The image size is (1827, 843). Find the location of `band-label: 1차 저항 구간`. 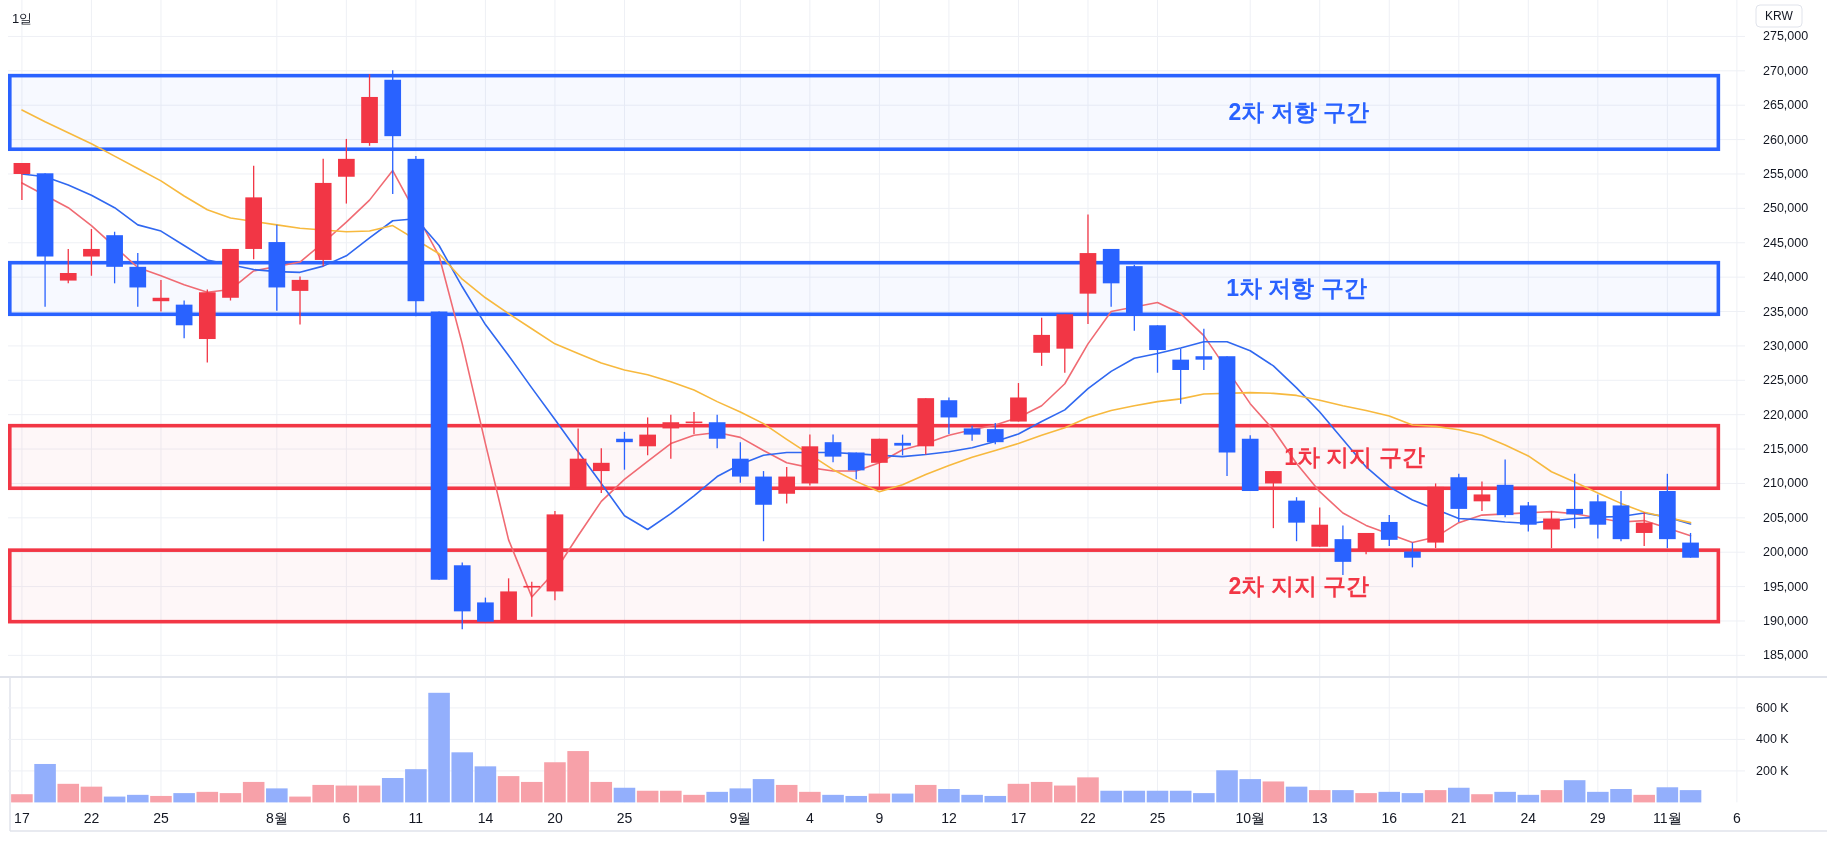

band-label: 1차 저항 구간 is located at coordinates (1296, 288).